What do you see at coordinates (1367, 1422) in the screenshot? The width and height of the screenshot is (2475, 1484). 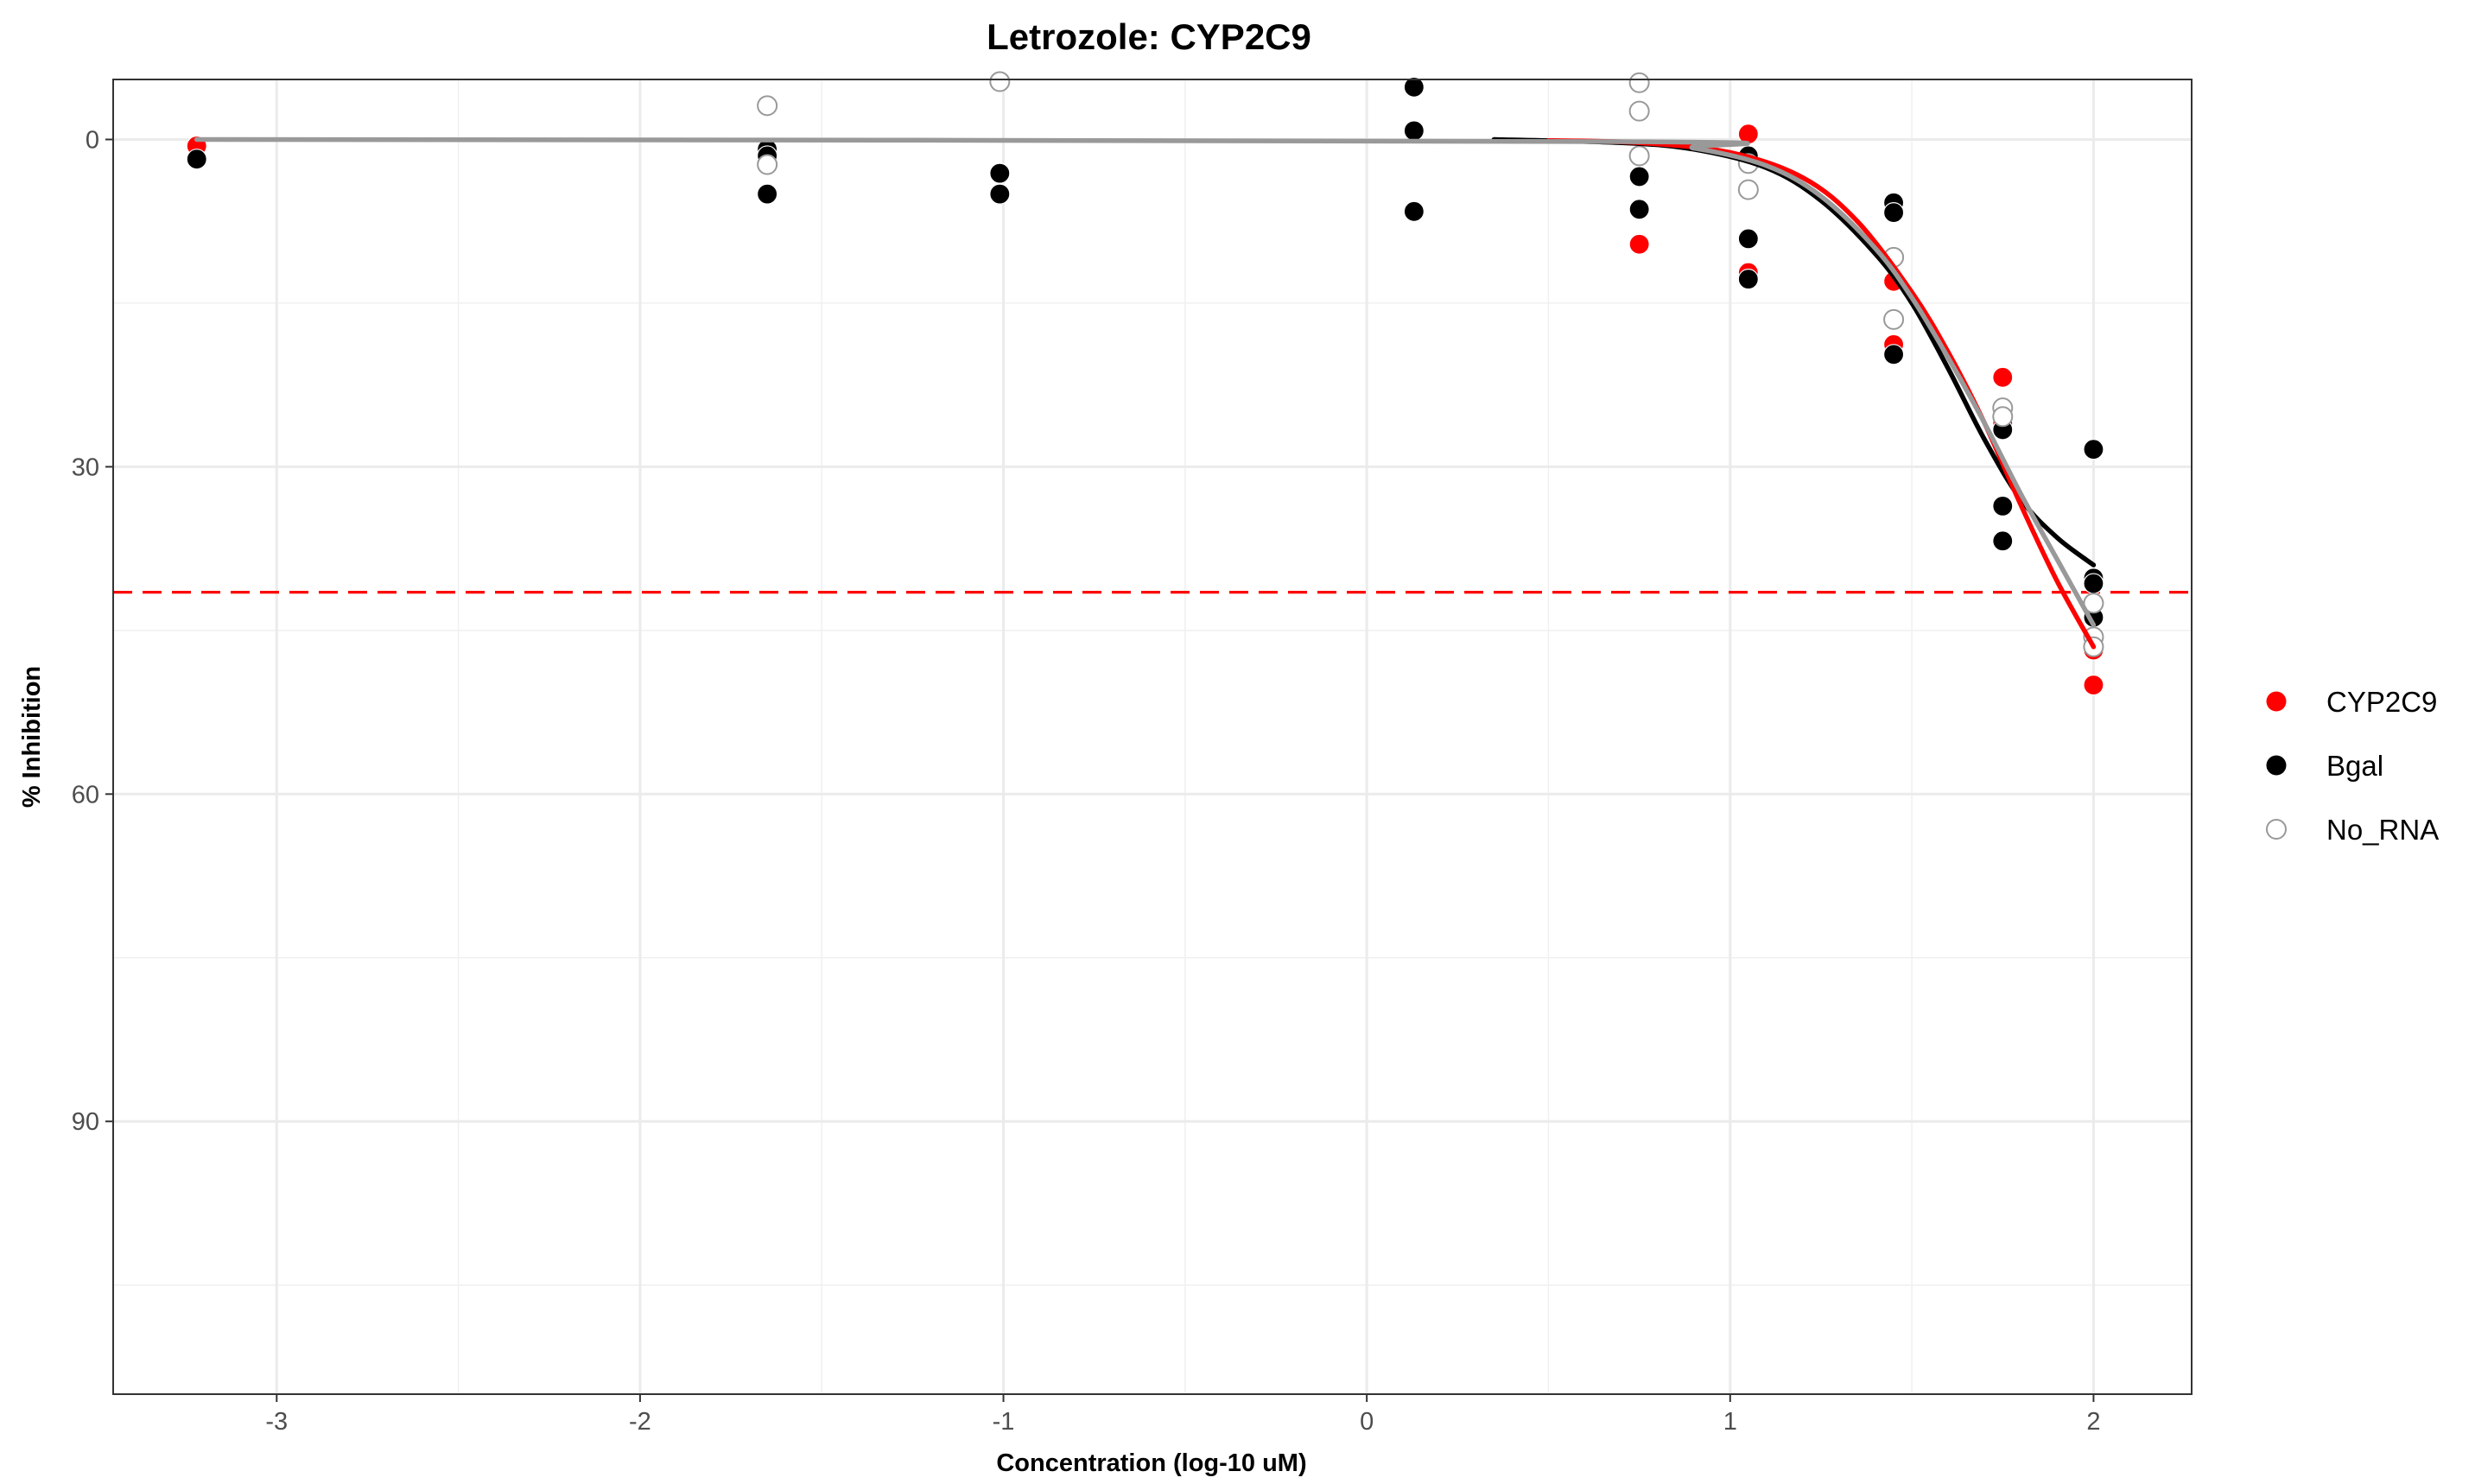 I see `x-tick-label: 0` at bounding box center [1367, 1422].